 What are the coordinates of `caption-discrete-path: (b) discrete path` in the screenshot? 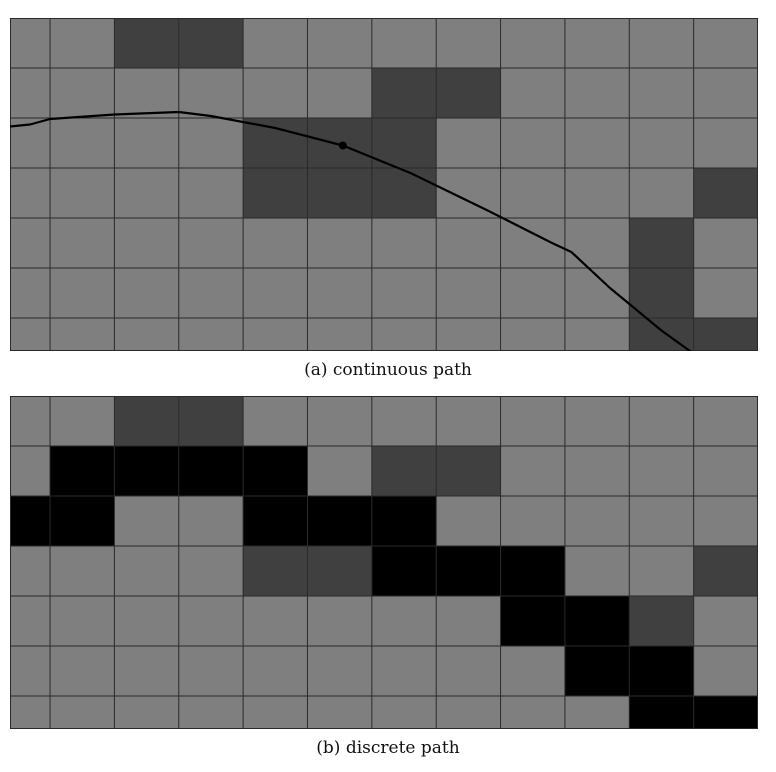 It's located at (388, 748).